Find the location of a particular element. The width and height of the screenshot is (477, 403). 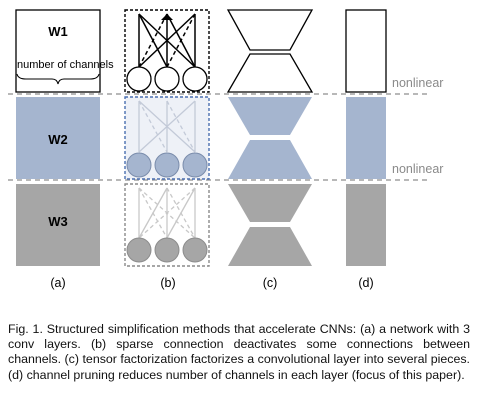

panel-a-label: (a) is located at coordinates (57, 283).